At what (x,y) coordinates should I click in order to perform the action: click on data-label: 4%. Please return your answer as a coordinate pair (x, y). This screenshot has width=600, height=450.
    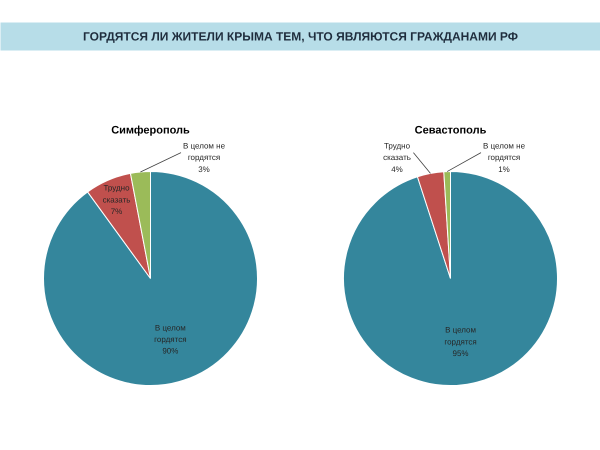
    Looking at the image, I should click on (397, 169).